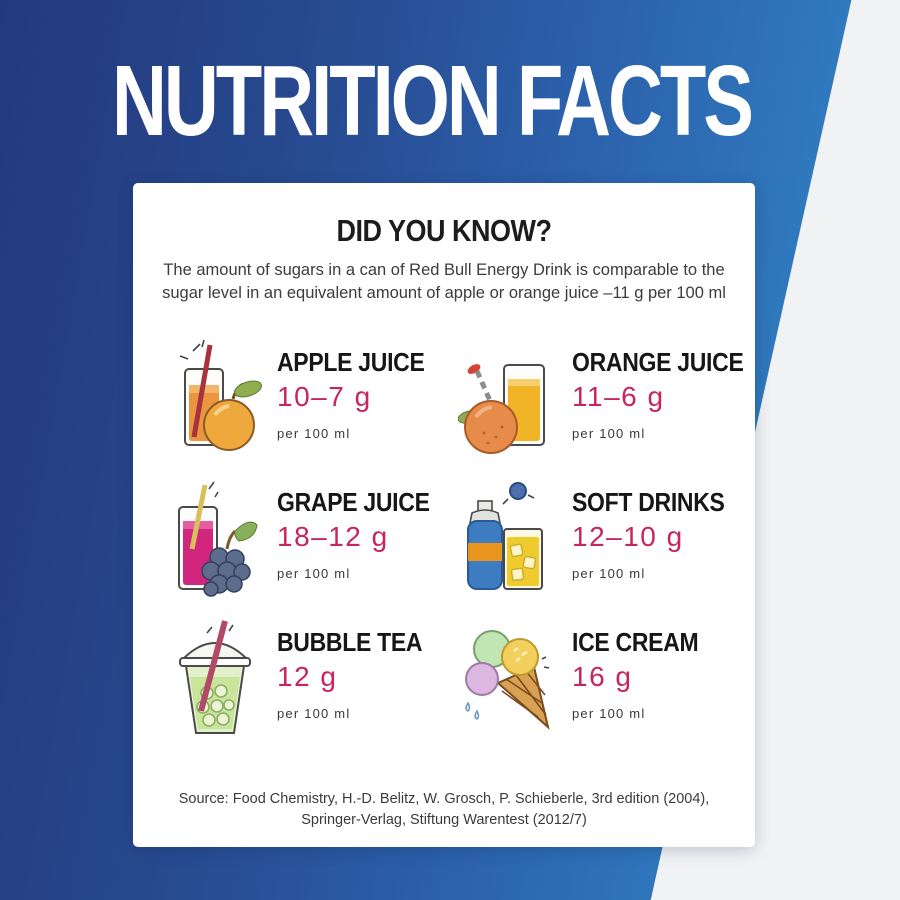  I want to click on item-ice-cream: ICE CREAM 16 g per 100 ml, so click(605, 689).